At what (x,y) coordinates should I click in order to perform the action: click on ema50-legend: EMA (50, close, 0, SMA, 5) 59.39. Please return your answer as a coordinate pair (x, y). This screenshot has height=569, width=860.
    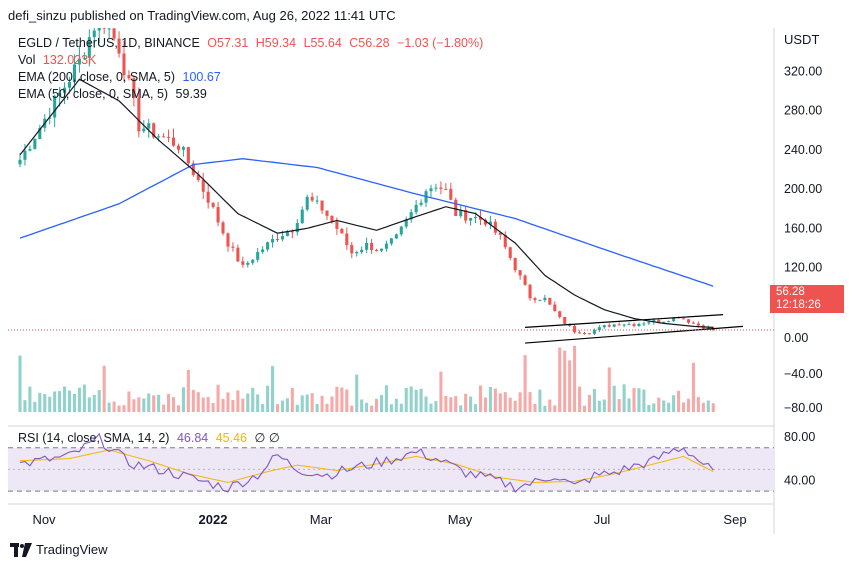
    Looking at the image, I should click on (114, 94).